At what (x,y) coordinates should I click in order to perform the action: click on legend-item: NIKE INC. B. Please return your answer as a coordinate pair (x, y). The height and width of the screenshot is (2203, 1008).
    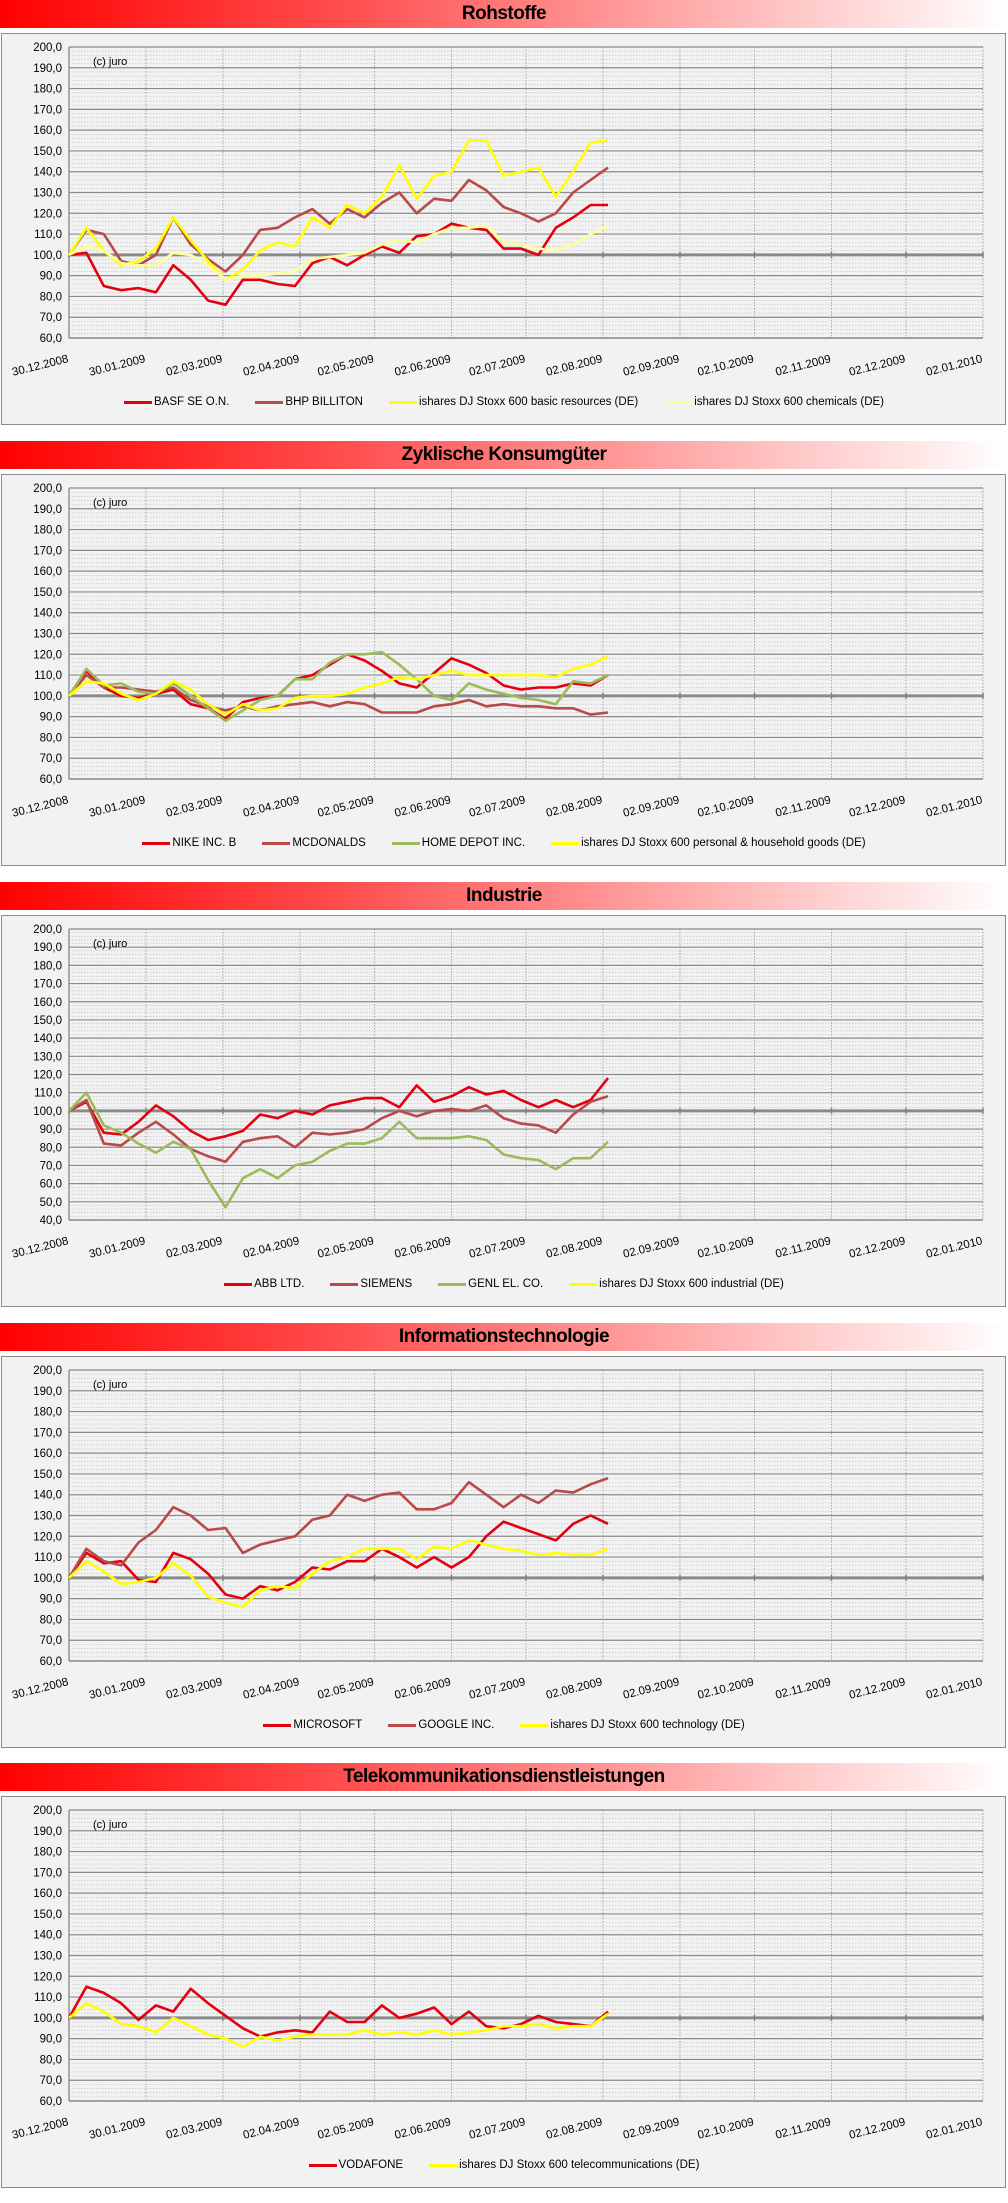
    Looking at the image, I should click on (189, 843).